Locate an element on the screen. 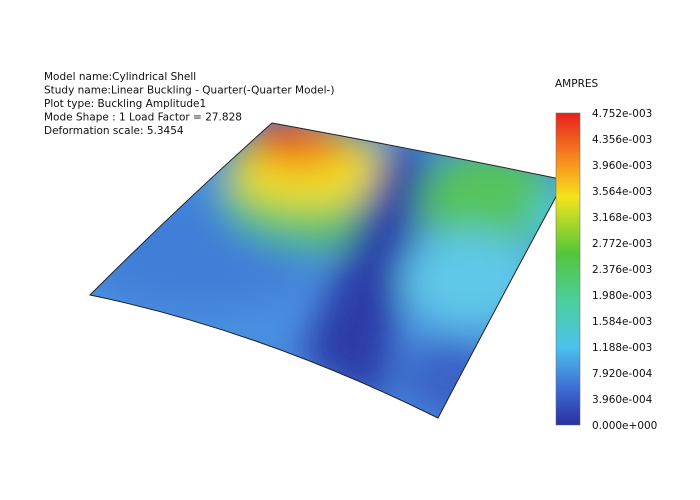 This screenshot has height=500, width=700. info-line: Model name:Cylindrical Shell is located at coordinates (120, 77).